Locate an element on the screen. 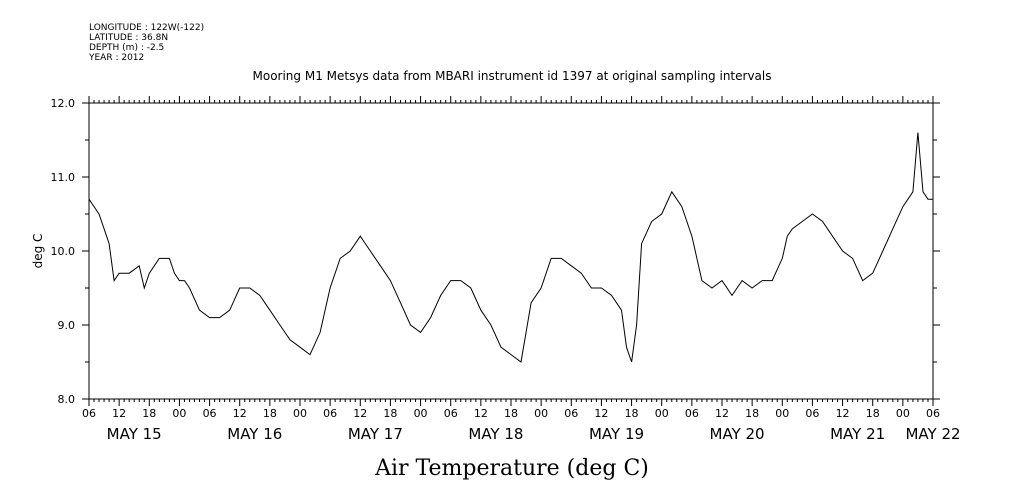 This screenshot has height=504, width=1009. y-tick-label: 12.0 is located at coordinates (63, 103).